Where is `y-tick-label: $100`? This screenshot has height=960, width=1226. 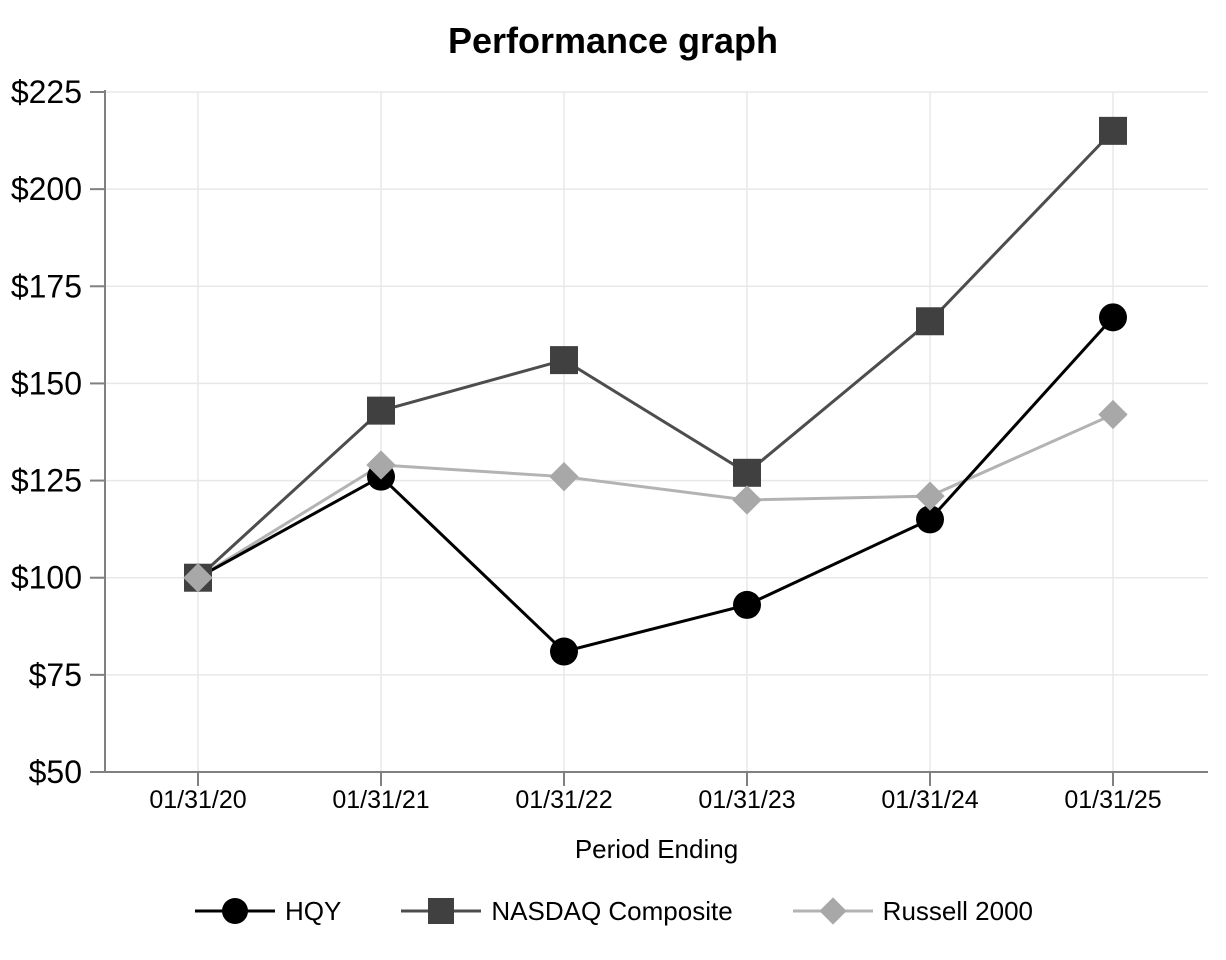 y-tick-label: $100 is located at coordinates (46, 578).